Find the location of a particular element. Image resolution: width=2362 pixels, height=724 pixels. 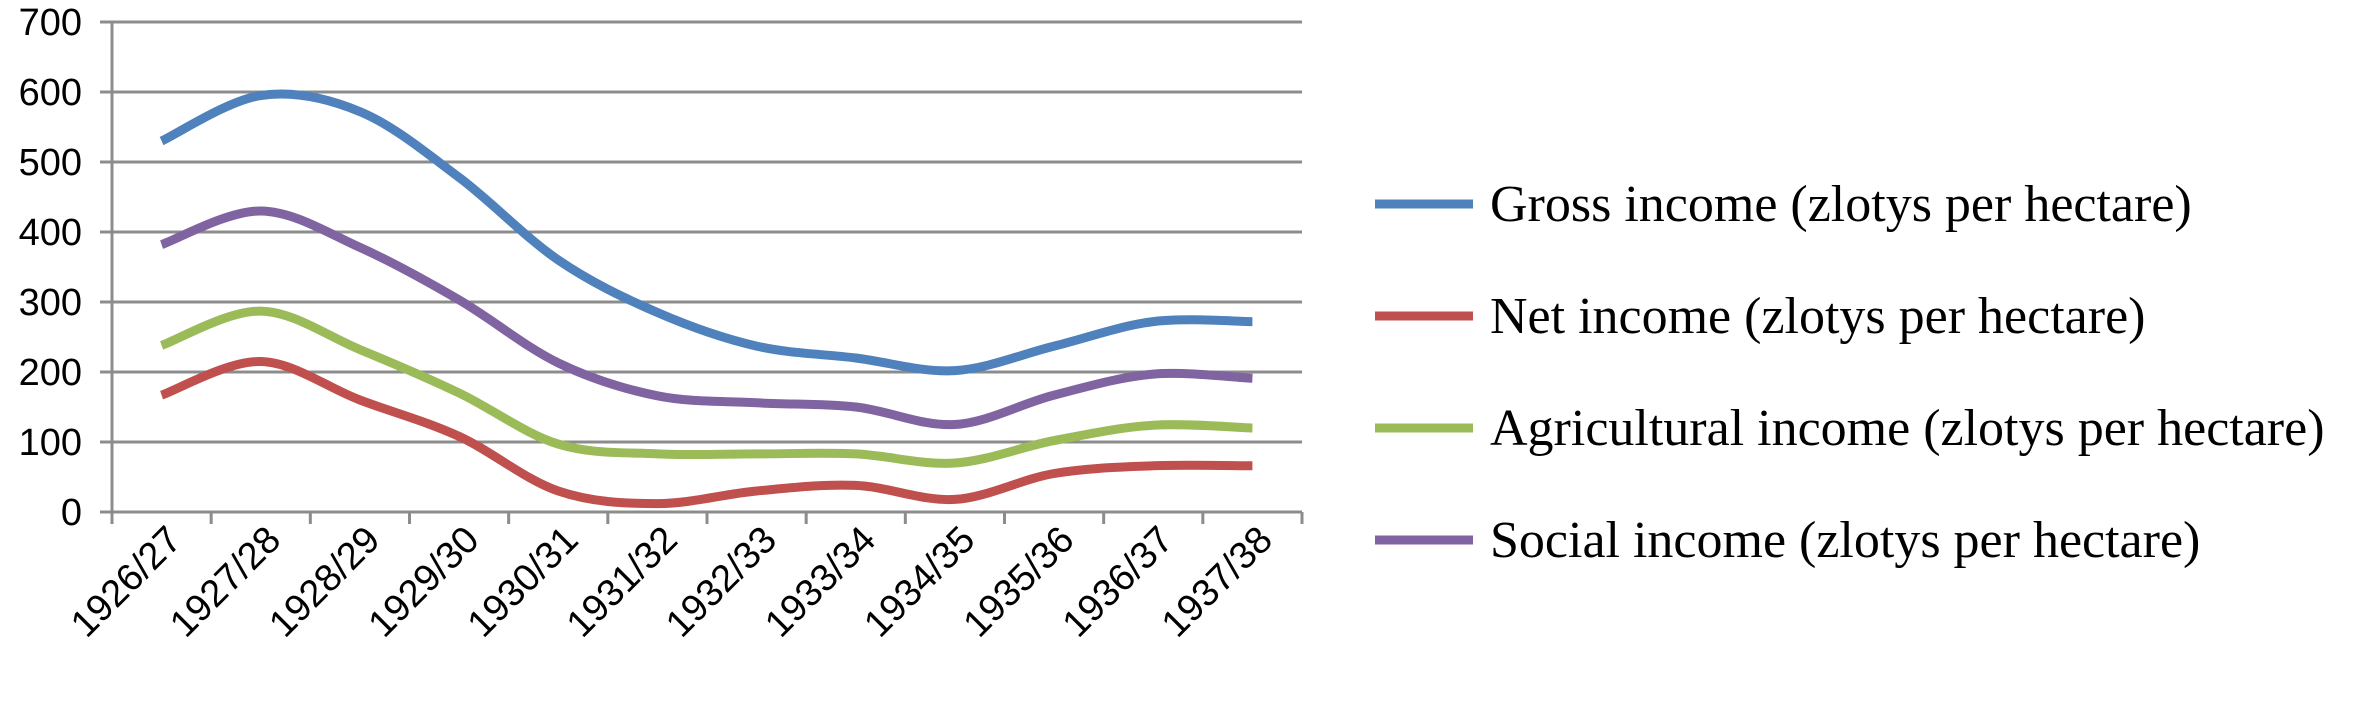

x-tick-label: 1928/29 is located at coordinates (324, 582).